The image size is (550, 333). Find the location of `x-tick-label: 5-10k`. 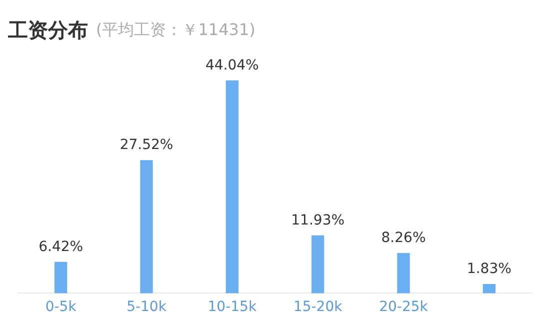

x-tick-label: 5-10k is located at coordinates (147, 307).